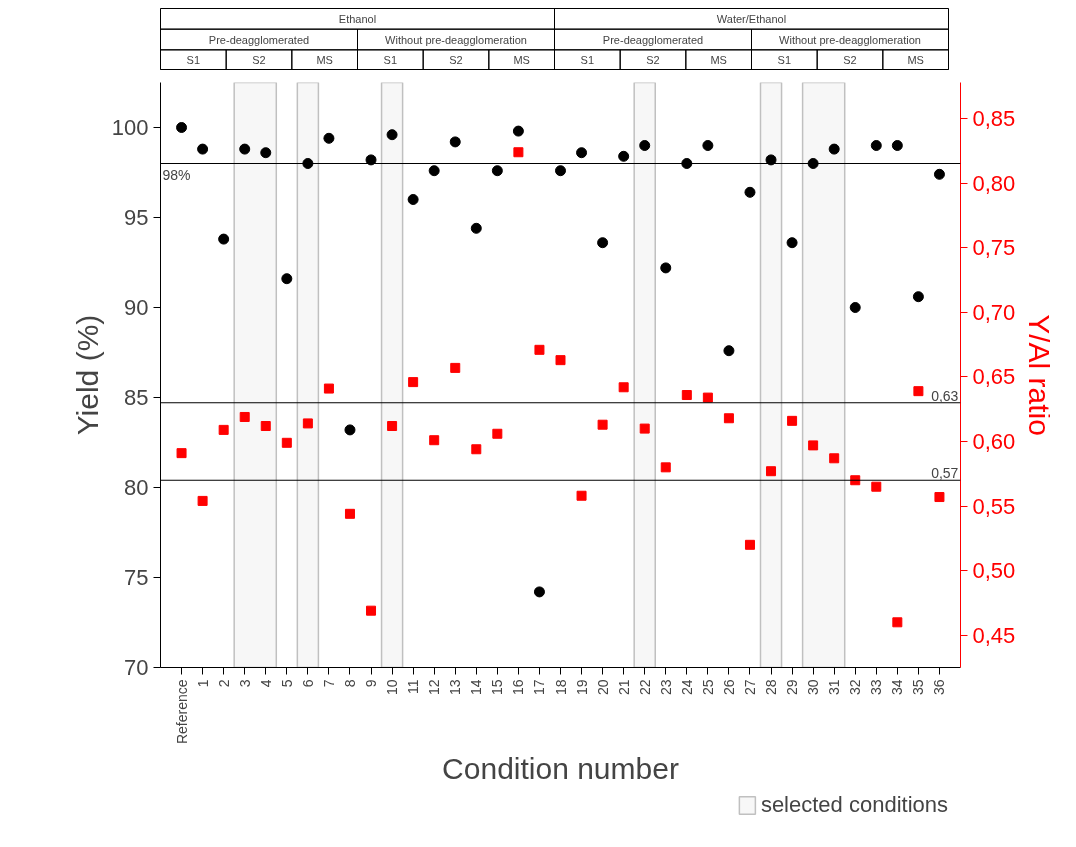  I want to click on y-tick-label: 100, so click(130, 127).